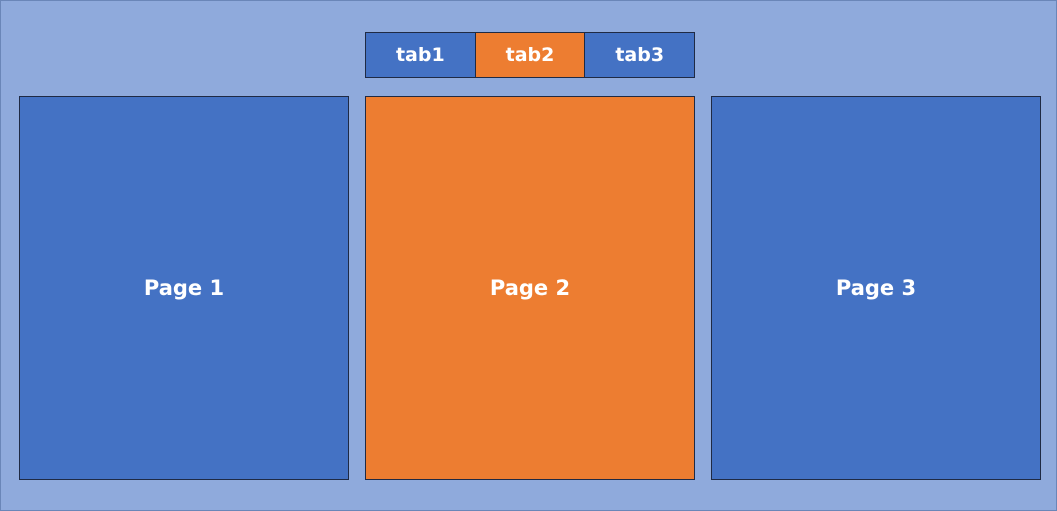  What do you see at coordinates (639, 55) in the screenshot?
I see `tab-3: tab3` at bounding box center [639, 55].